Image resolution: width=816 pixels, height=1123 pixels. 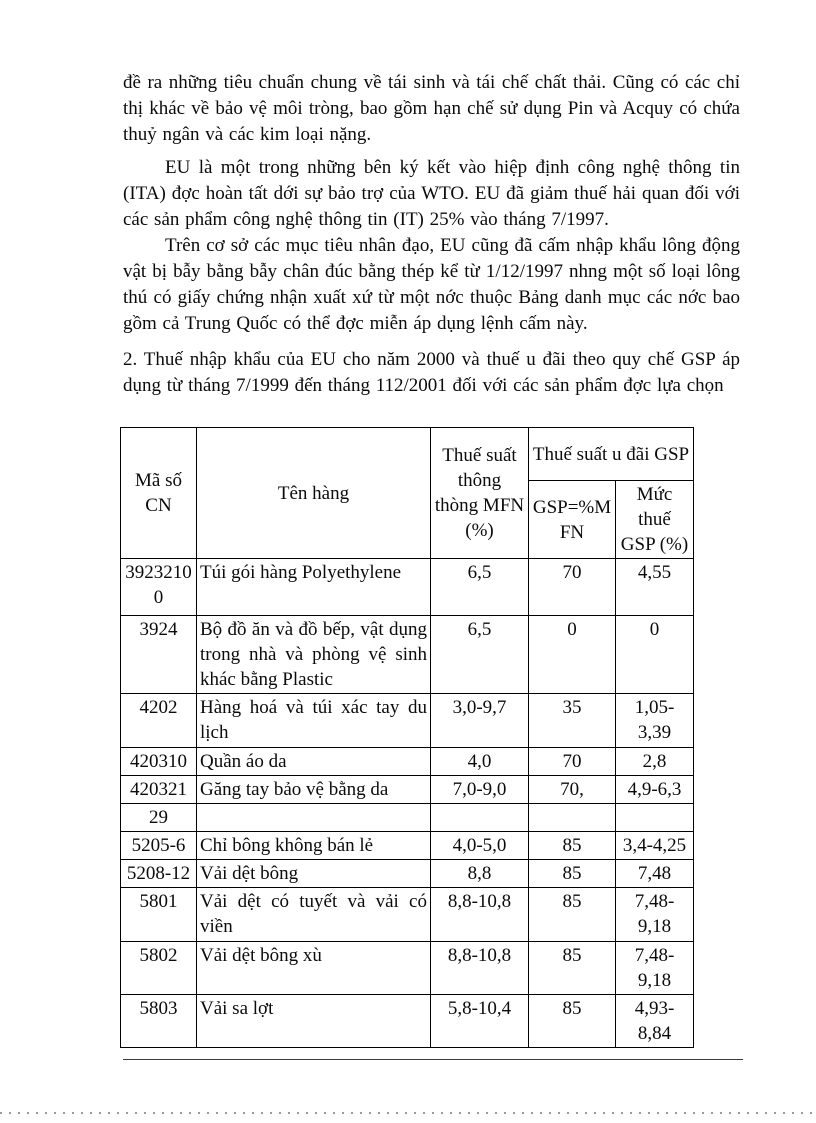 I want to click on cell-name: Túi gói hàng Polyethylene, so click(x=313, y=587).